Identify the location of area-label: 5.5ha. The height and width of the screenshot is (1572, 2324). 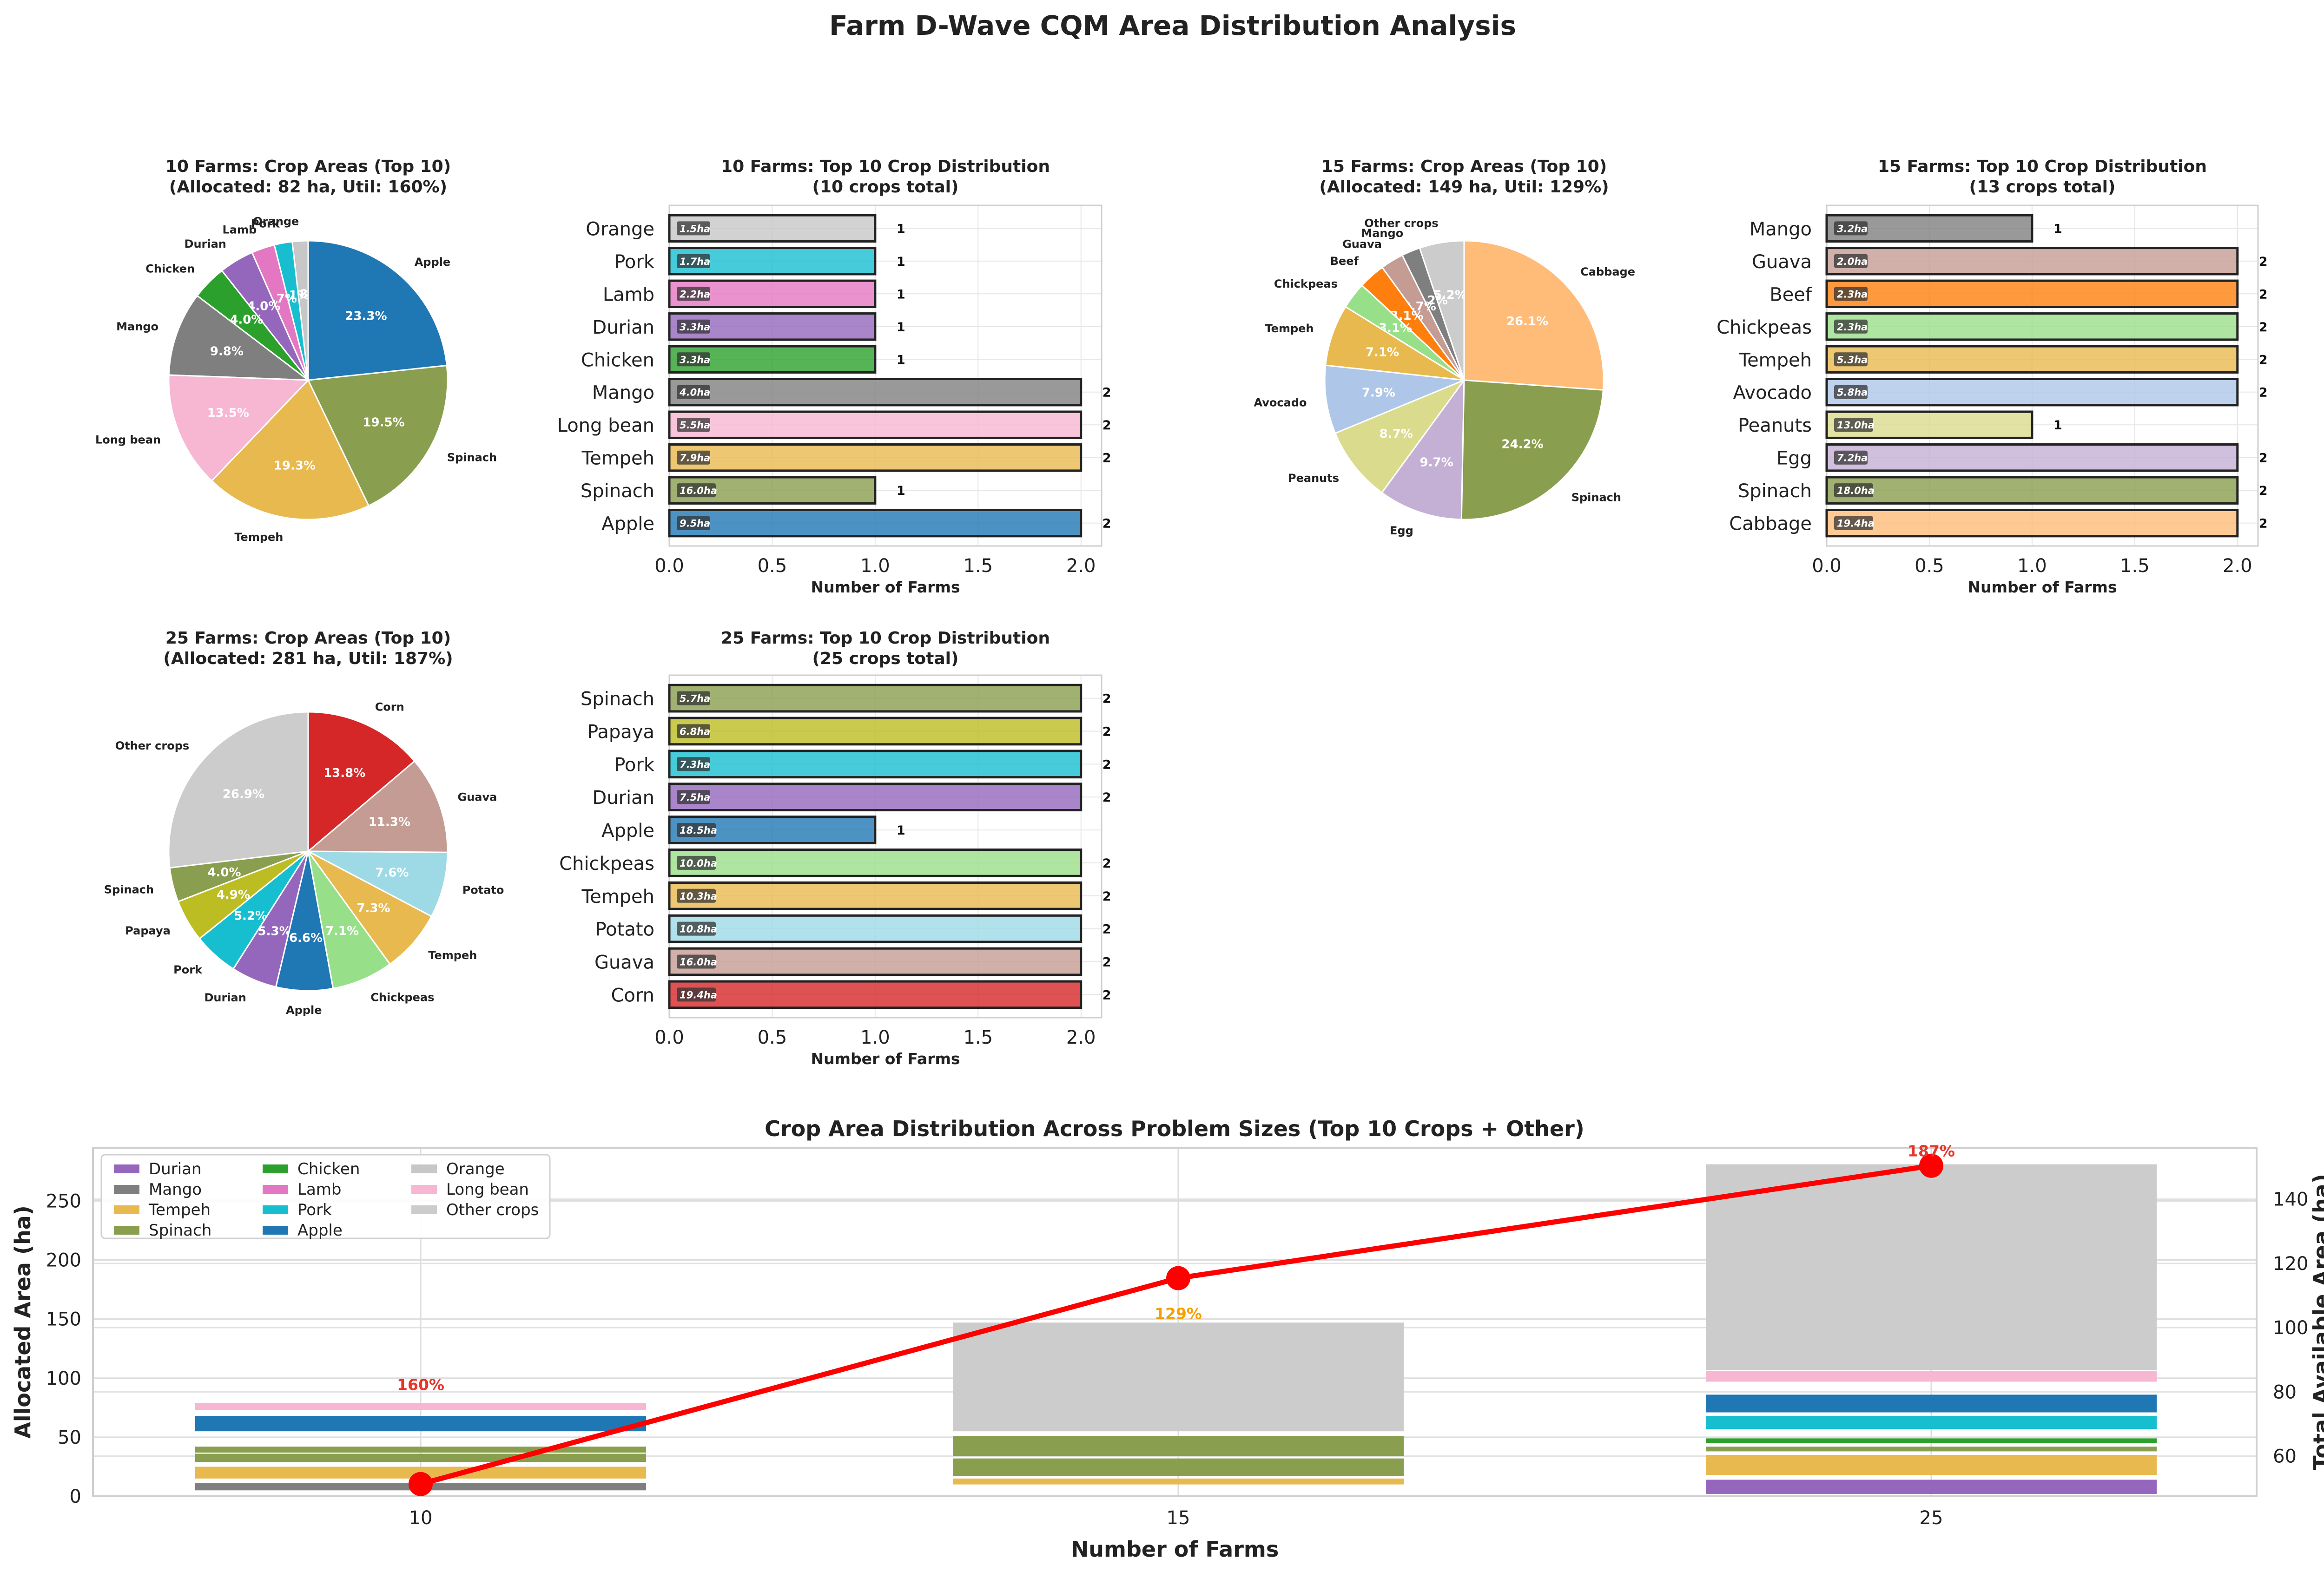
(695, 426).